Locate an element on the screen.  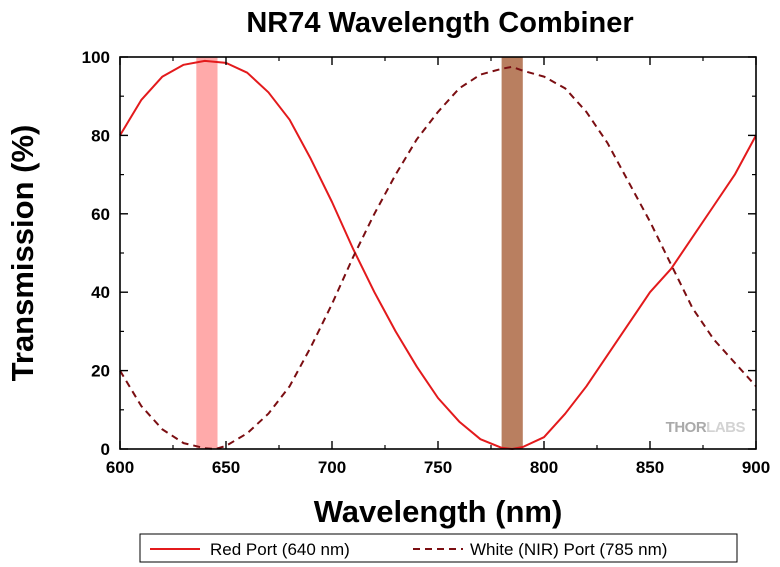
brand-watermark: THORLABS is located at coordinates (706, 427).